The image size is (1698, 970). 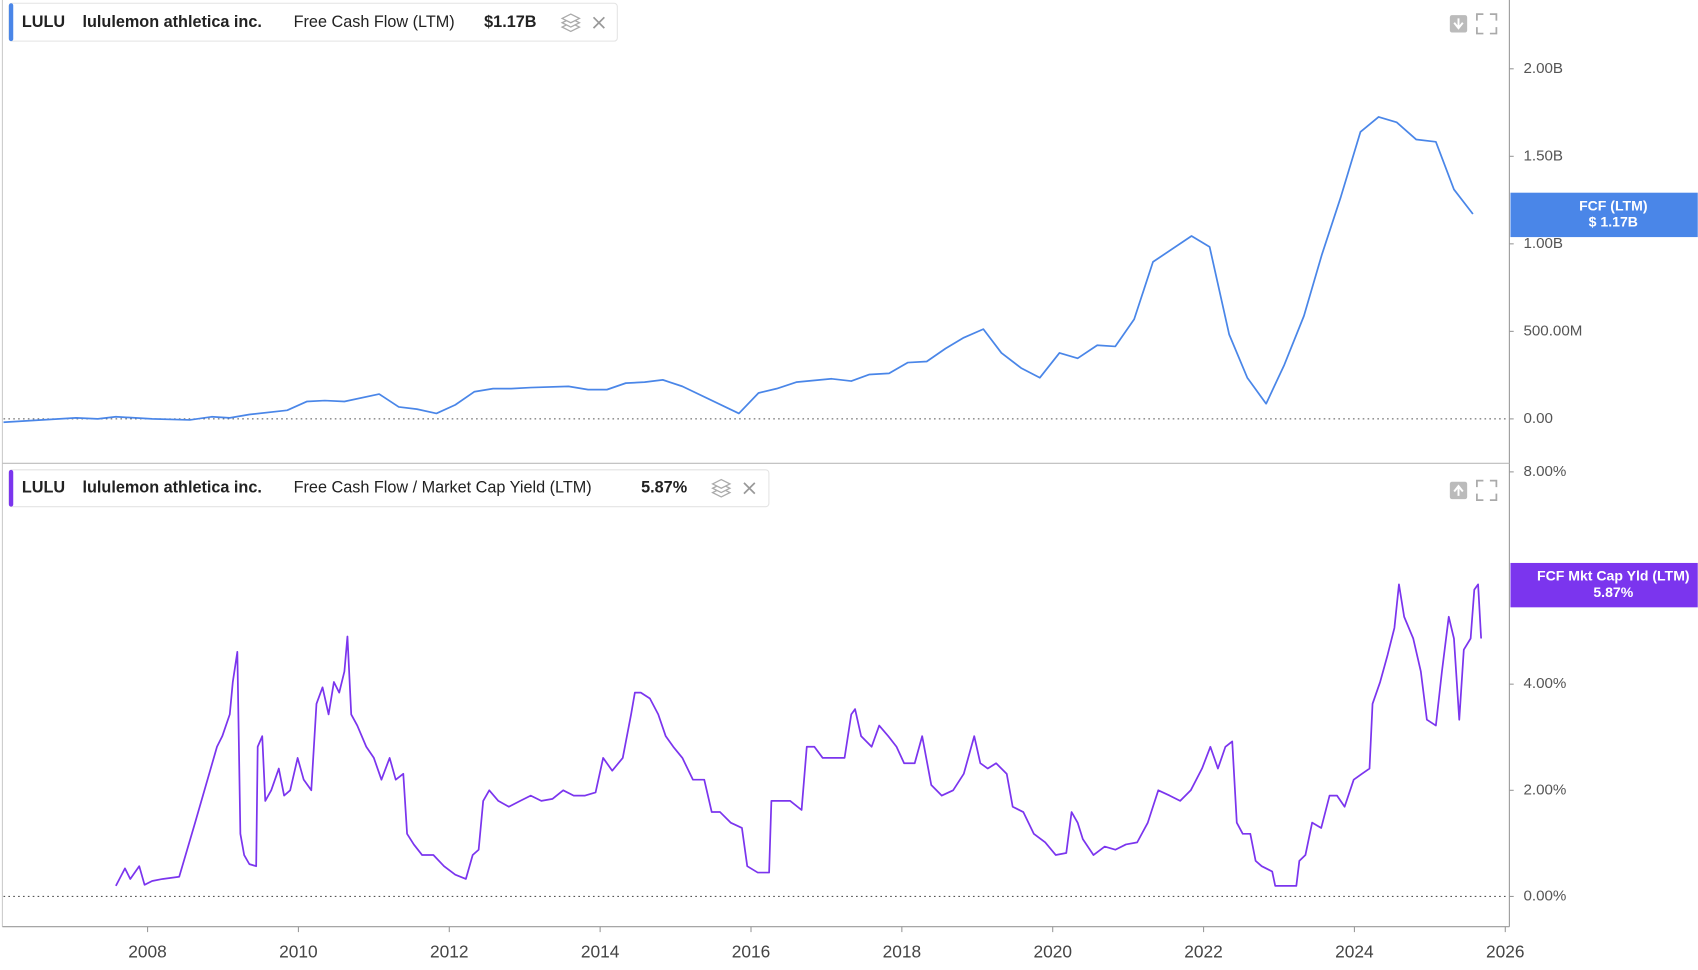 I want to click on metric-name: Free Cash Flow (LTM), so click(x=374, y=22).